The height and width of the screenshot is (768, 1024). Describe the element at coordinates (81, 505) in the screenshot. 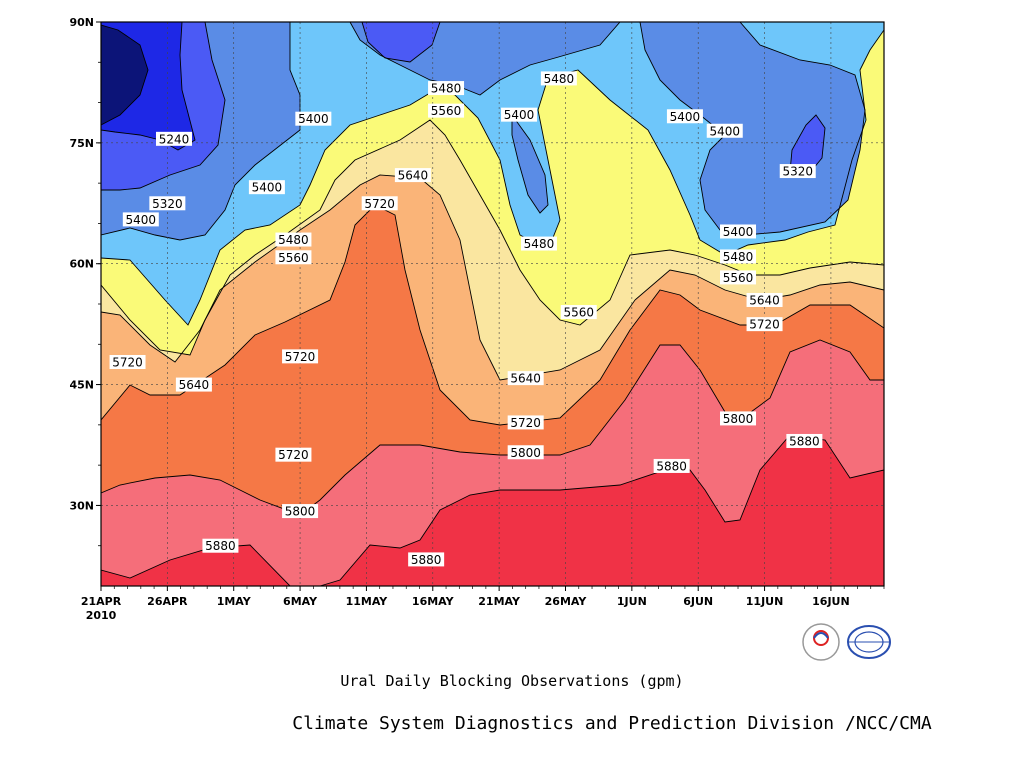

I see `y-tick-label: 30N` at that location.